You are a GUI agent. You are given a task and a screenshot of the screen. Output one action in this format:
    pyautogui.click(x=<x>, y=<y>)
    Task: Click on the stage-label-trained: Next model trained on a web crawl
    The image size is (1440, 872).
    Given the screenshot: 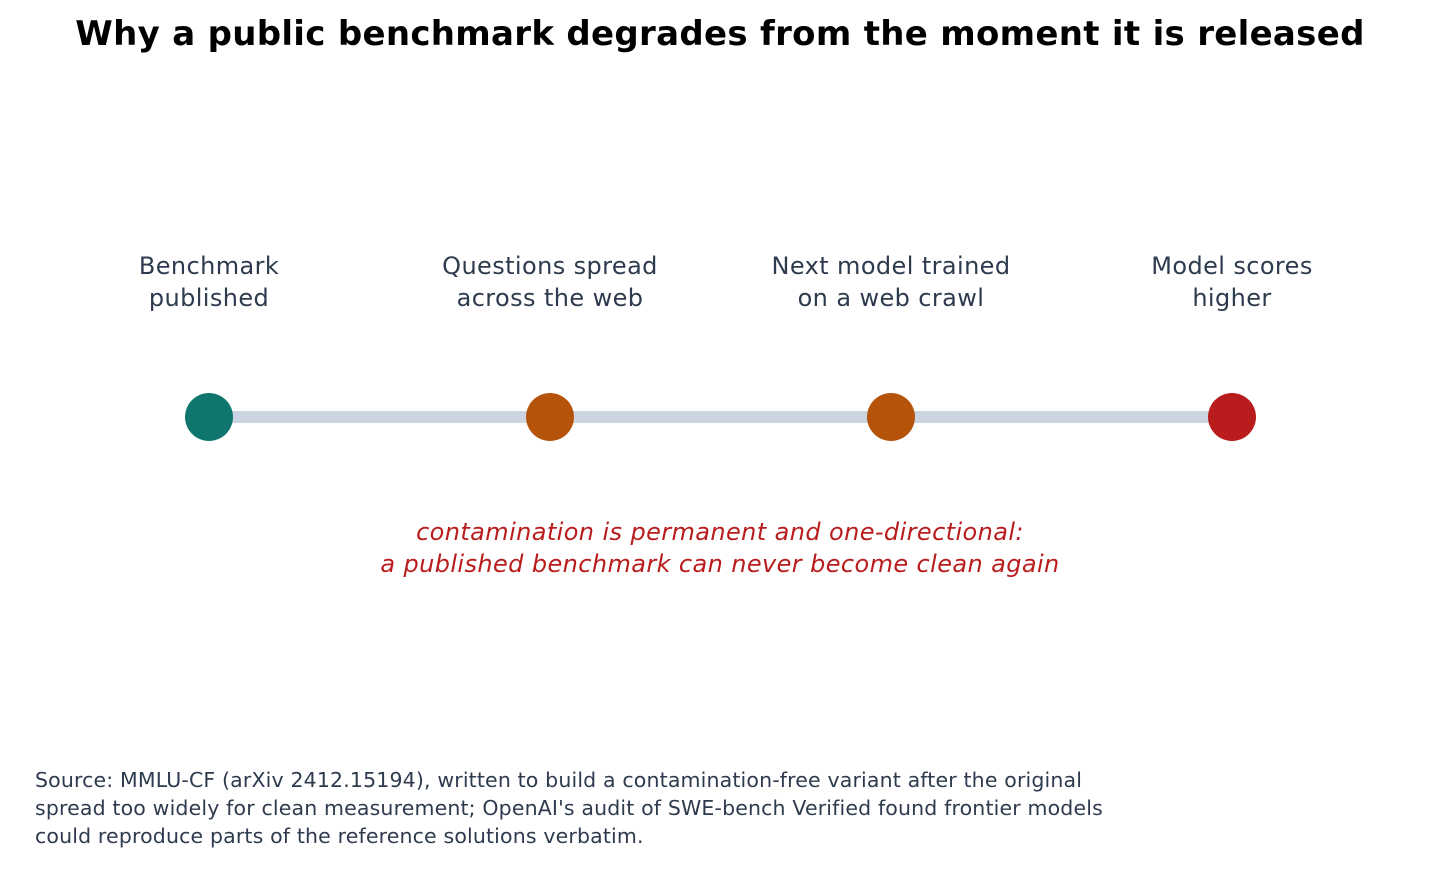 What is the action you would take?
    pyautogui.click(x=891, y=282)
    